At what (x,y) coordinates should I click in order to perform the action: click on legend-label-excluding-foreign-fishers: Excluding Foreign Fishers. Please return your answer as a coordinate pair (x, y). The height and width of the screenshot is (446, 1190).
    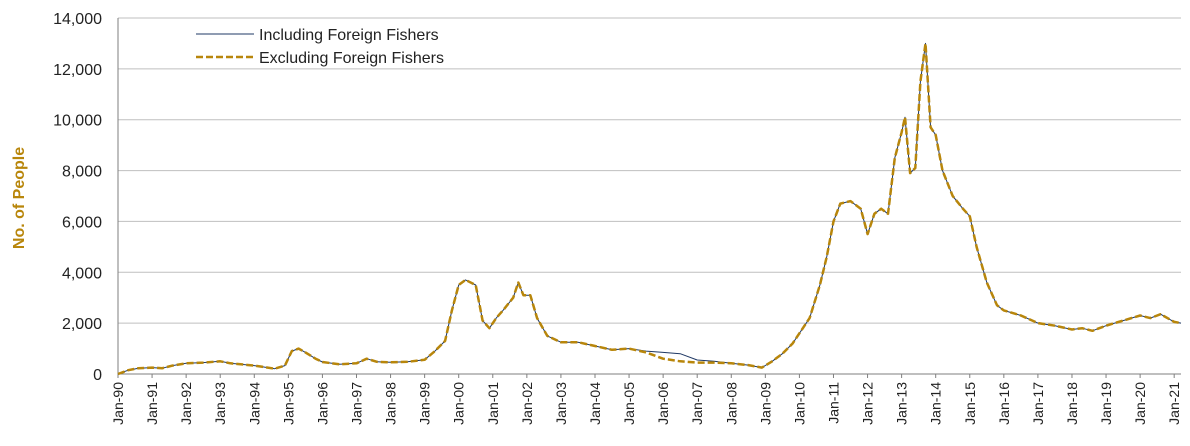
    Looking at the image, I should click on (351, 58).